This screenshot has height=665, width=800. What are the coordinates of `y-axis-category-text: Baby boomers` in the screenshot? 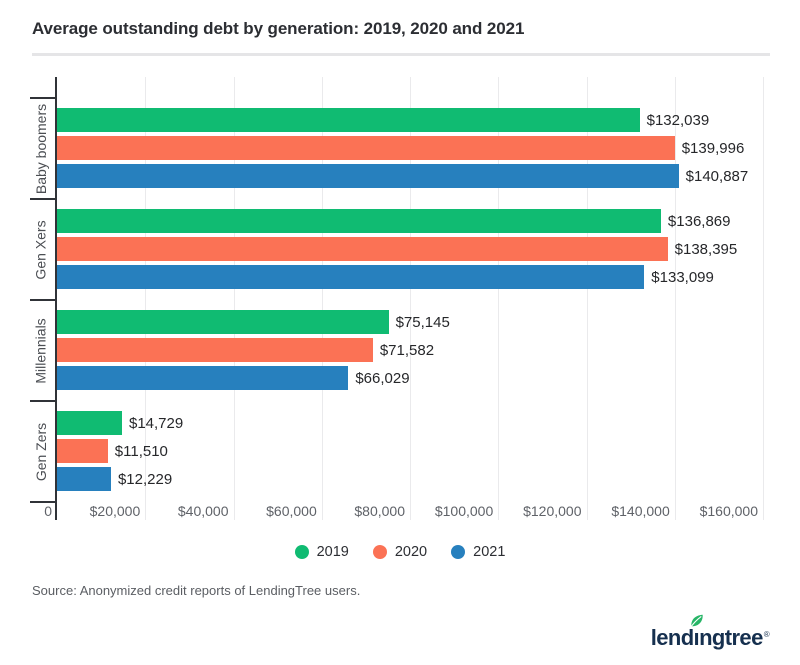 It's located at (41, 148).